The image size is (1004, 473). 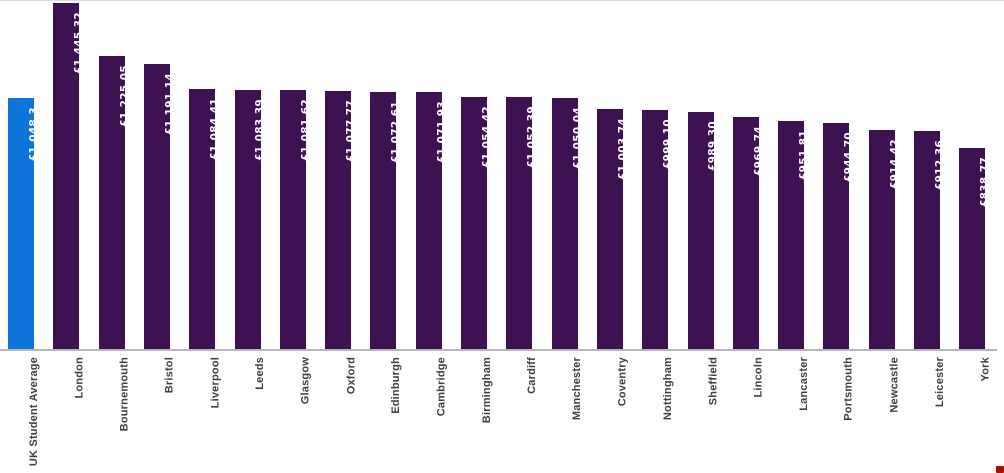 What do you see at coordinates (260, 373) in the screenshot?
I see `x-axis-label-leeds: Leeds` at bounding box center [260, 373].